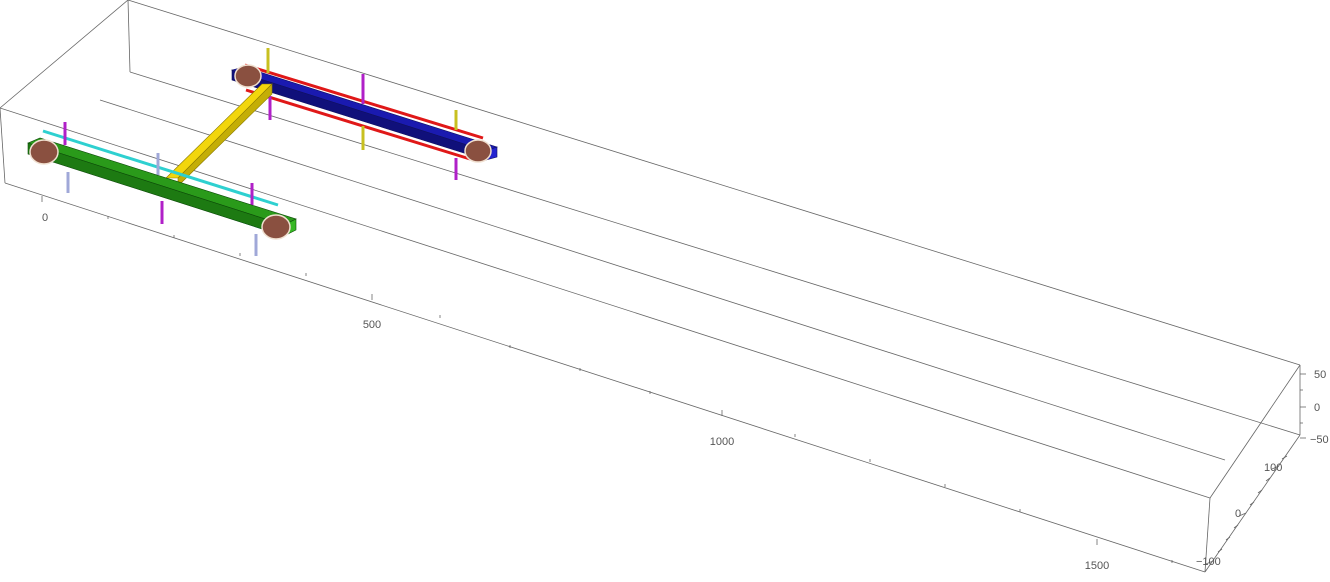 The width and height of the screenshot is (1330, 582). I want to click on link-bar-top, so click(219, 131).